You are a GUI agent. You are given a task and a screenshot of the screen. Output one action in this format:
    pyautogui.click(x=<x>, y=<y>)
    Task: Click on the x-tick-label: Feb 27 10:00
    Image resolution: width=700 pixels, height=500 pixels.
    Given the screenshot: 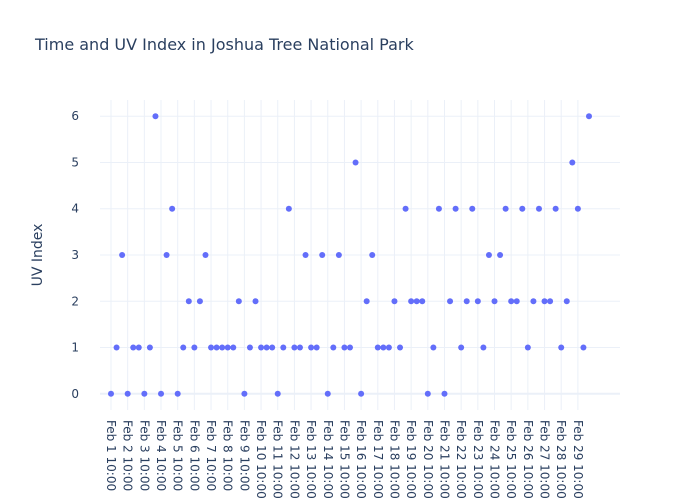 What is the action you would take?
    pyautogui.click(x=545, y=459)
    